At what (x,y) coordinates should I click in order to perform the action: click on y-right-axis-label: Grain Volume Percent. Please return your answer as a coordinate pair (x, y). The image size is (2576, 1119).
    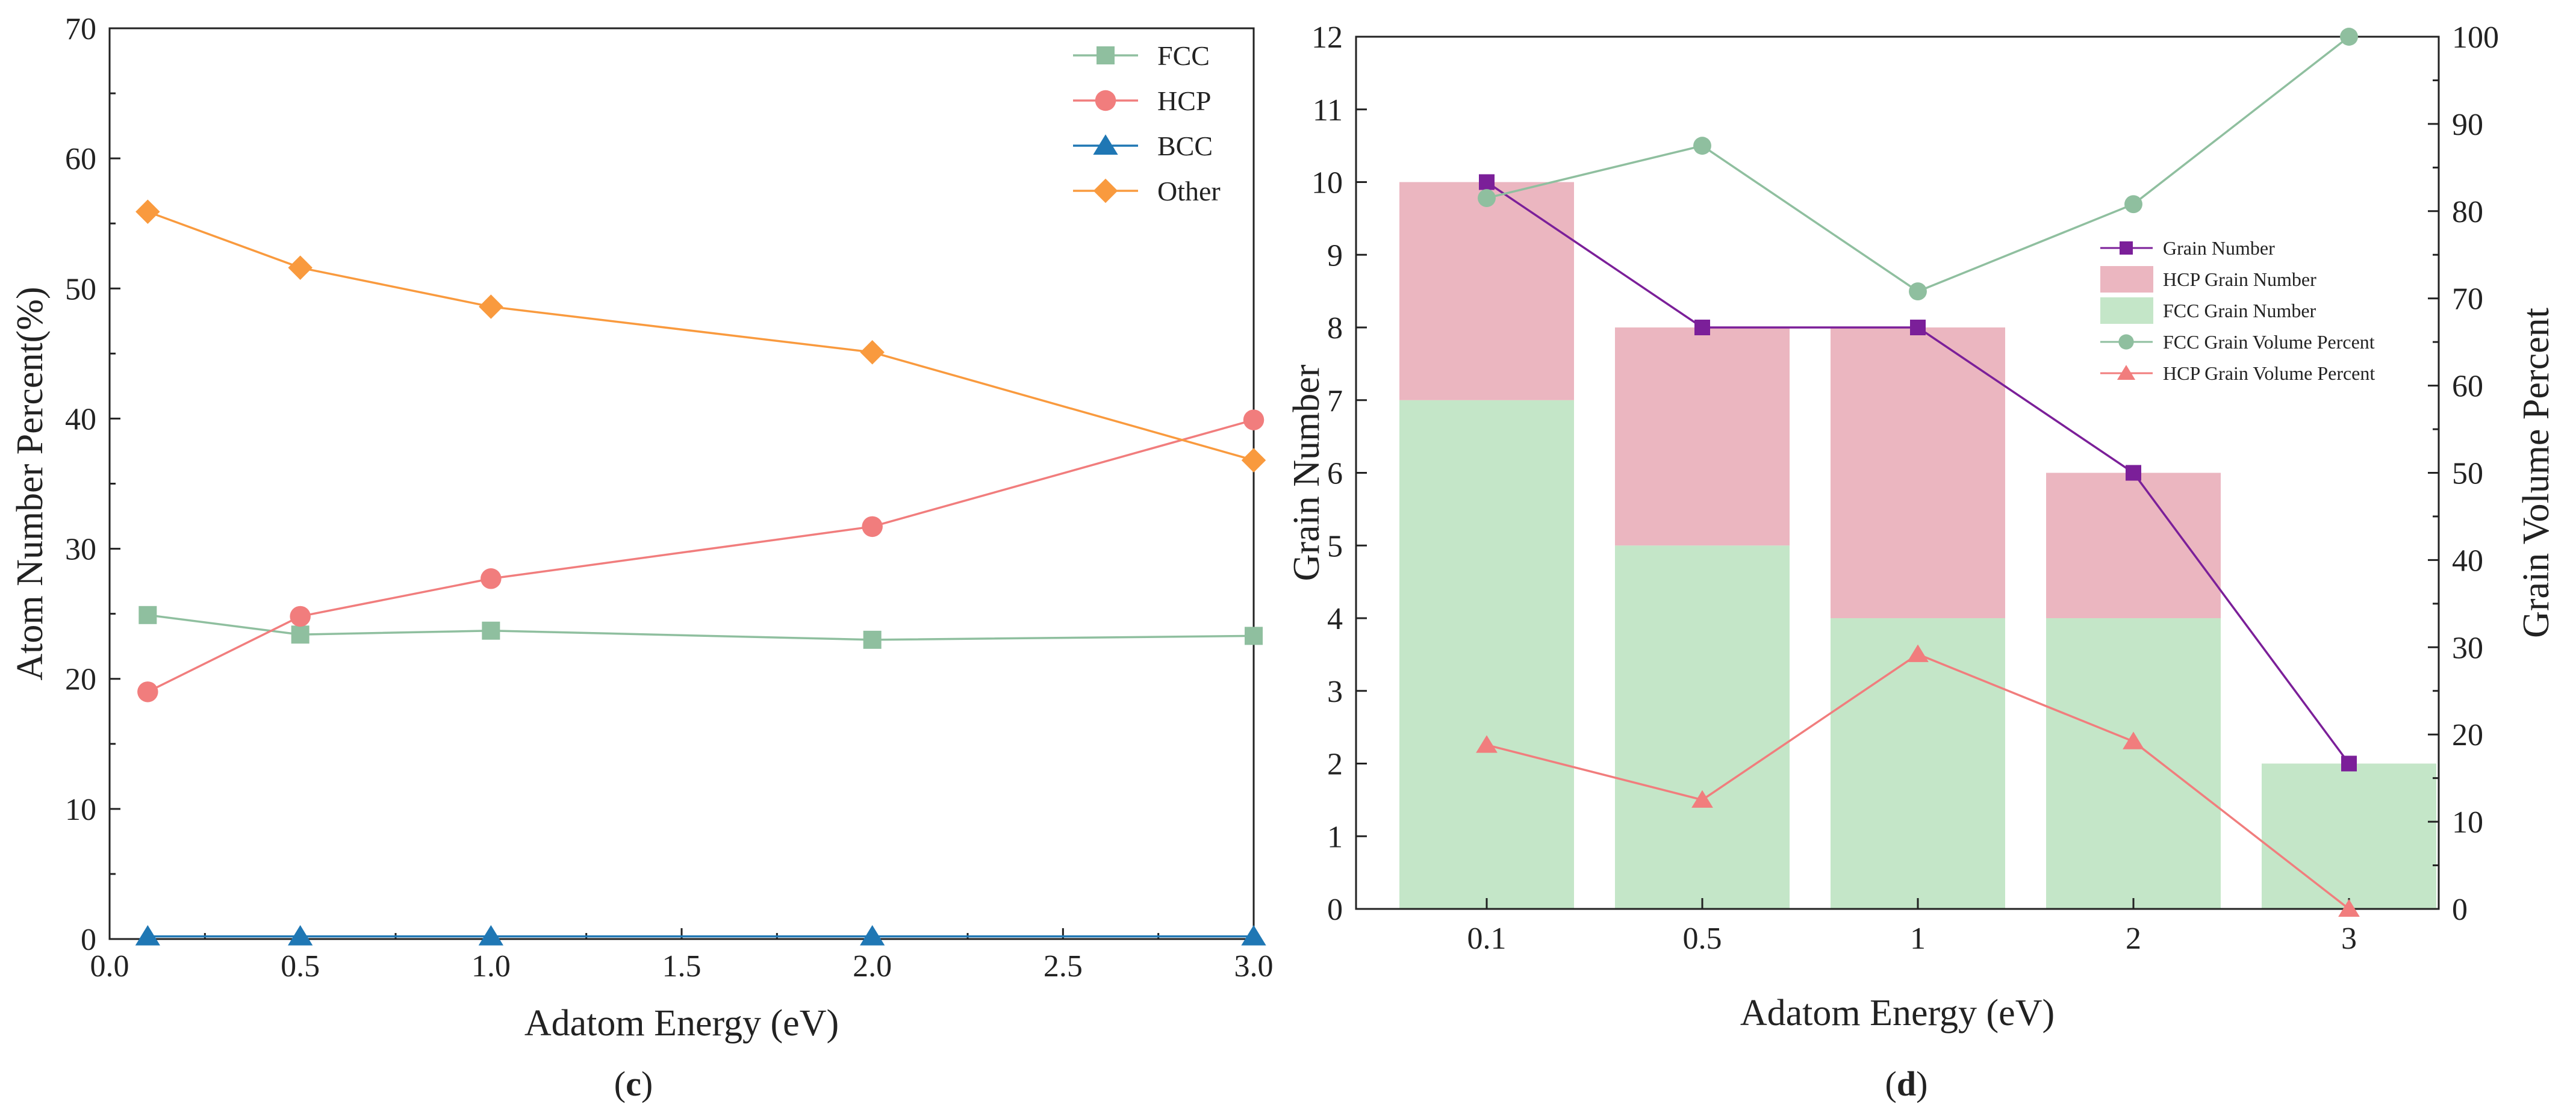
    Looking at the image, I should click on (2537, 473).